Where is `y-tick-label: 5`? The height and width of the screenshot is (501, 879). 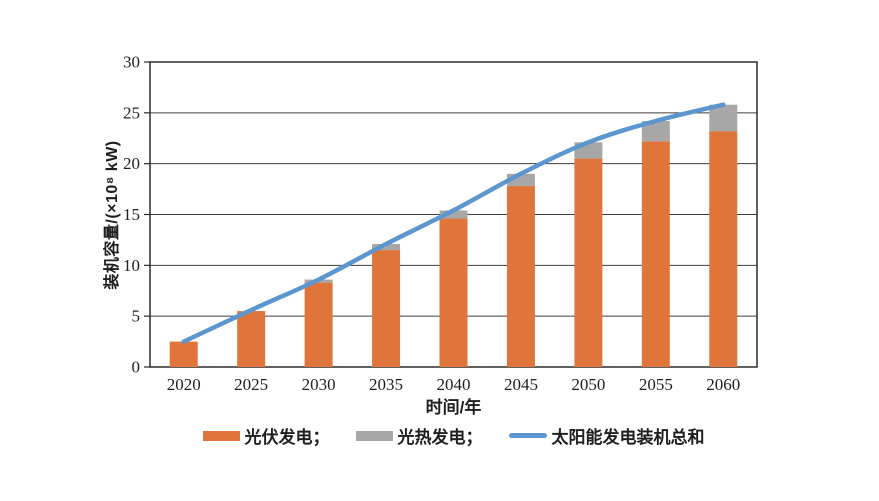 y-tick-label: 5 is located at coordinates (136, 316).